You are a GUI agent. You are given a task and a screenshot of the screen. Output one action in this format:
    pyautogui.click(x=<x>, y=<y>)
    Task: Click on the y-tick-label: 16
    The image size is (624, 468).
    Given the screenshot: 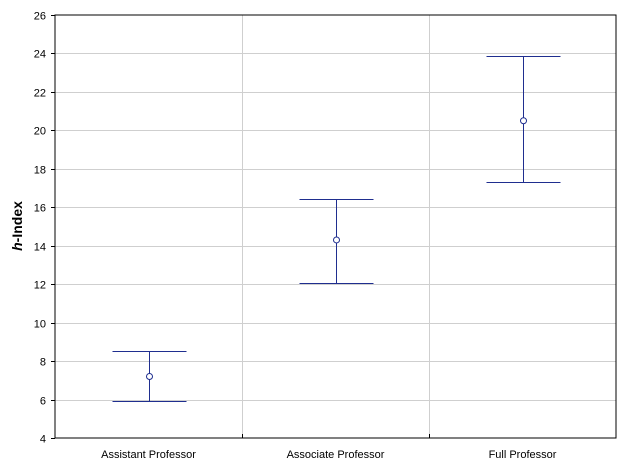 What is the action you would take?
    pyautogui.click(x=40, y=209)
    